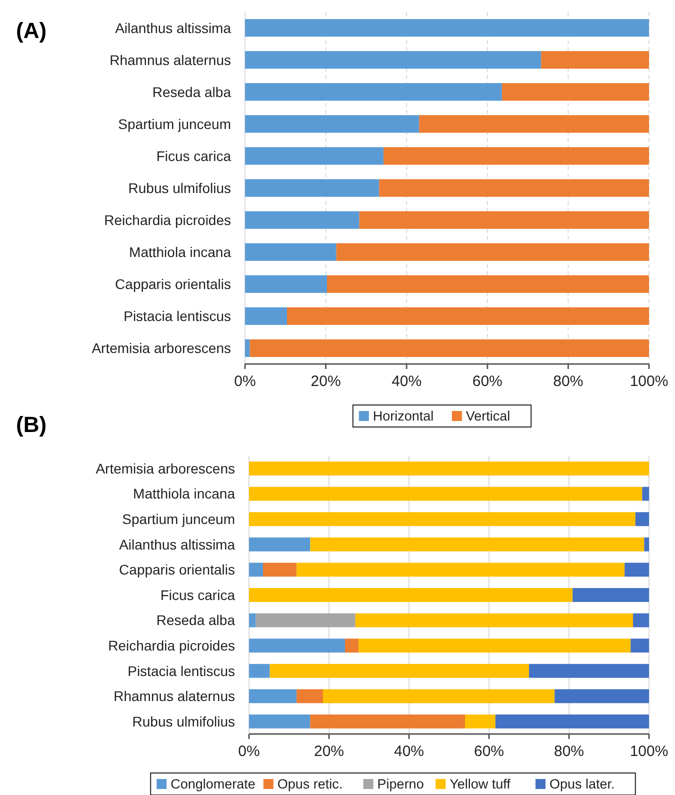 This screenshot has height=795, width=675. Describe the element at coordinates (403, 416) in the screenshot. I see `legend-label: Horizontal` at that location.